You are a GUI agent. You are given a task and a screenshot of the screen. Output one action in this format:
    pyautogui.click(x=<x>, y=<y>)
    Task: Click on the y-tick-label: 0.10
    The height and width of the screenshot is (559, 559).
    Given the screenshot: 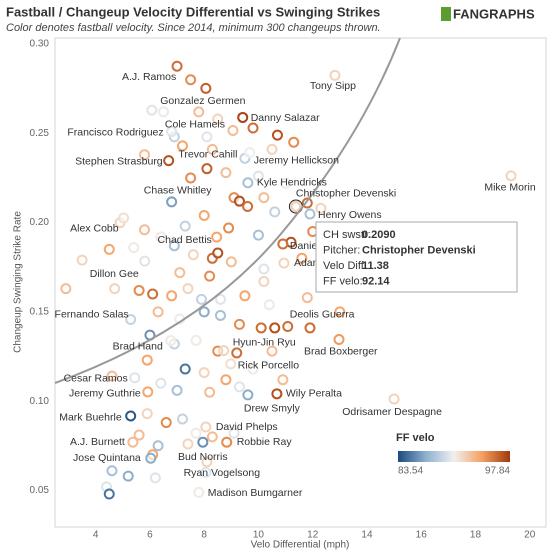 What is the action you would take?
    pyautogui.click(x=40, y=401)
    